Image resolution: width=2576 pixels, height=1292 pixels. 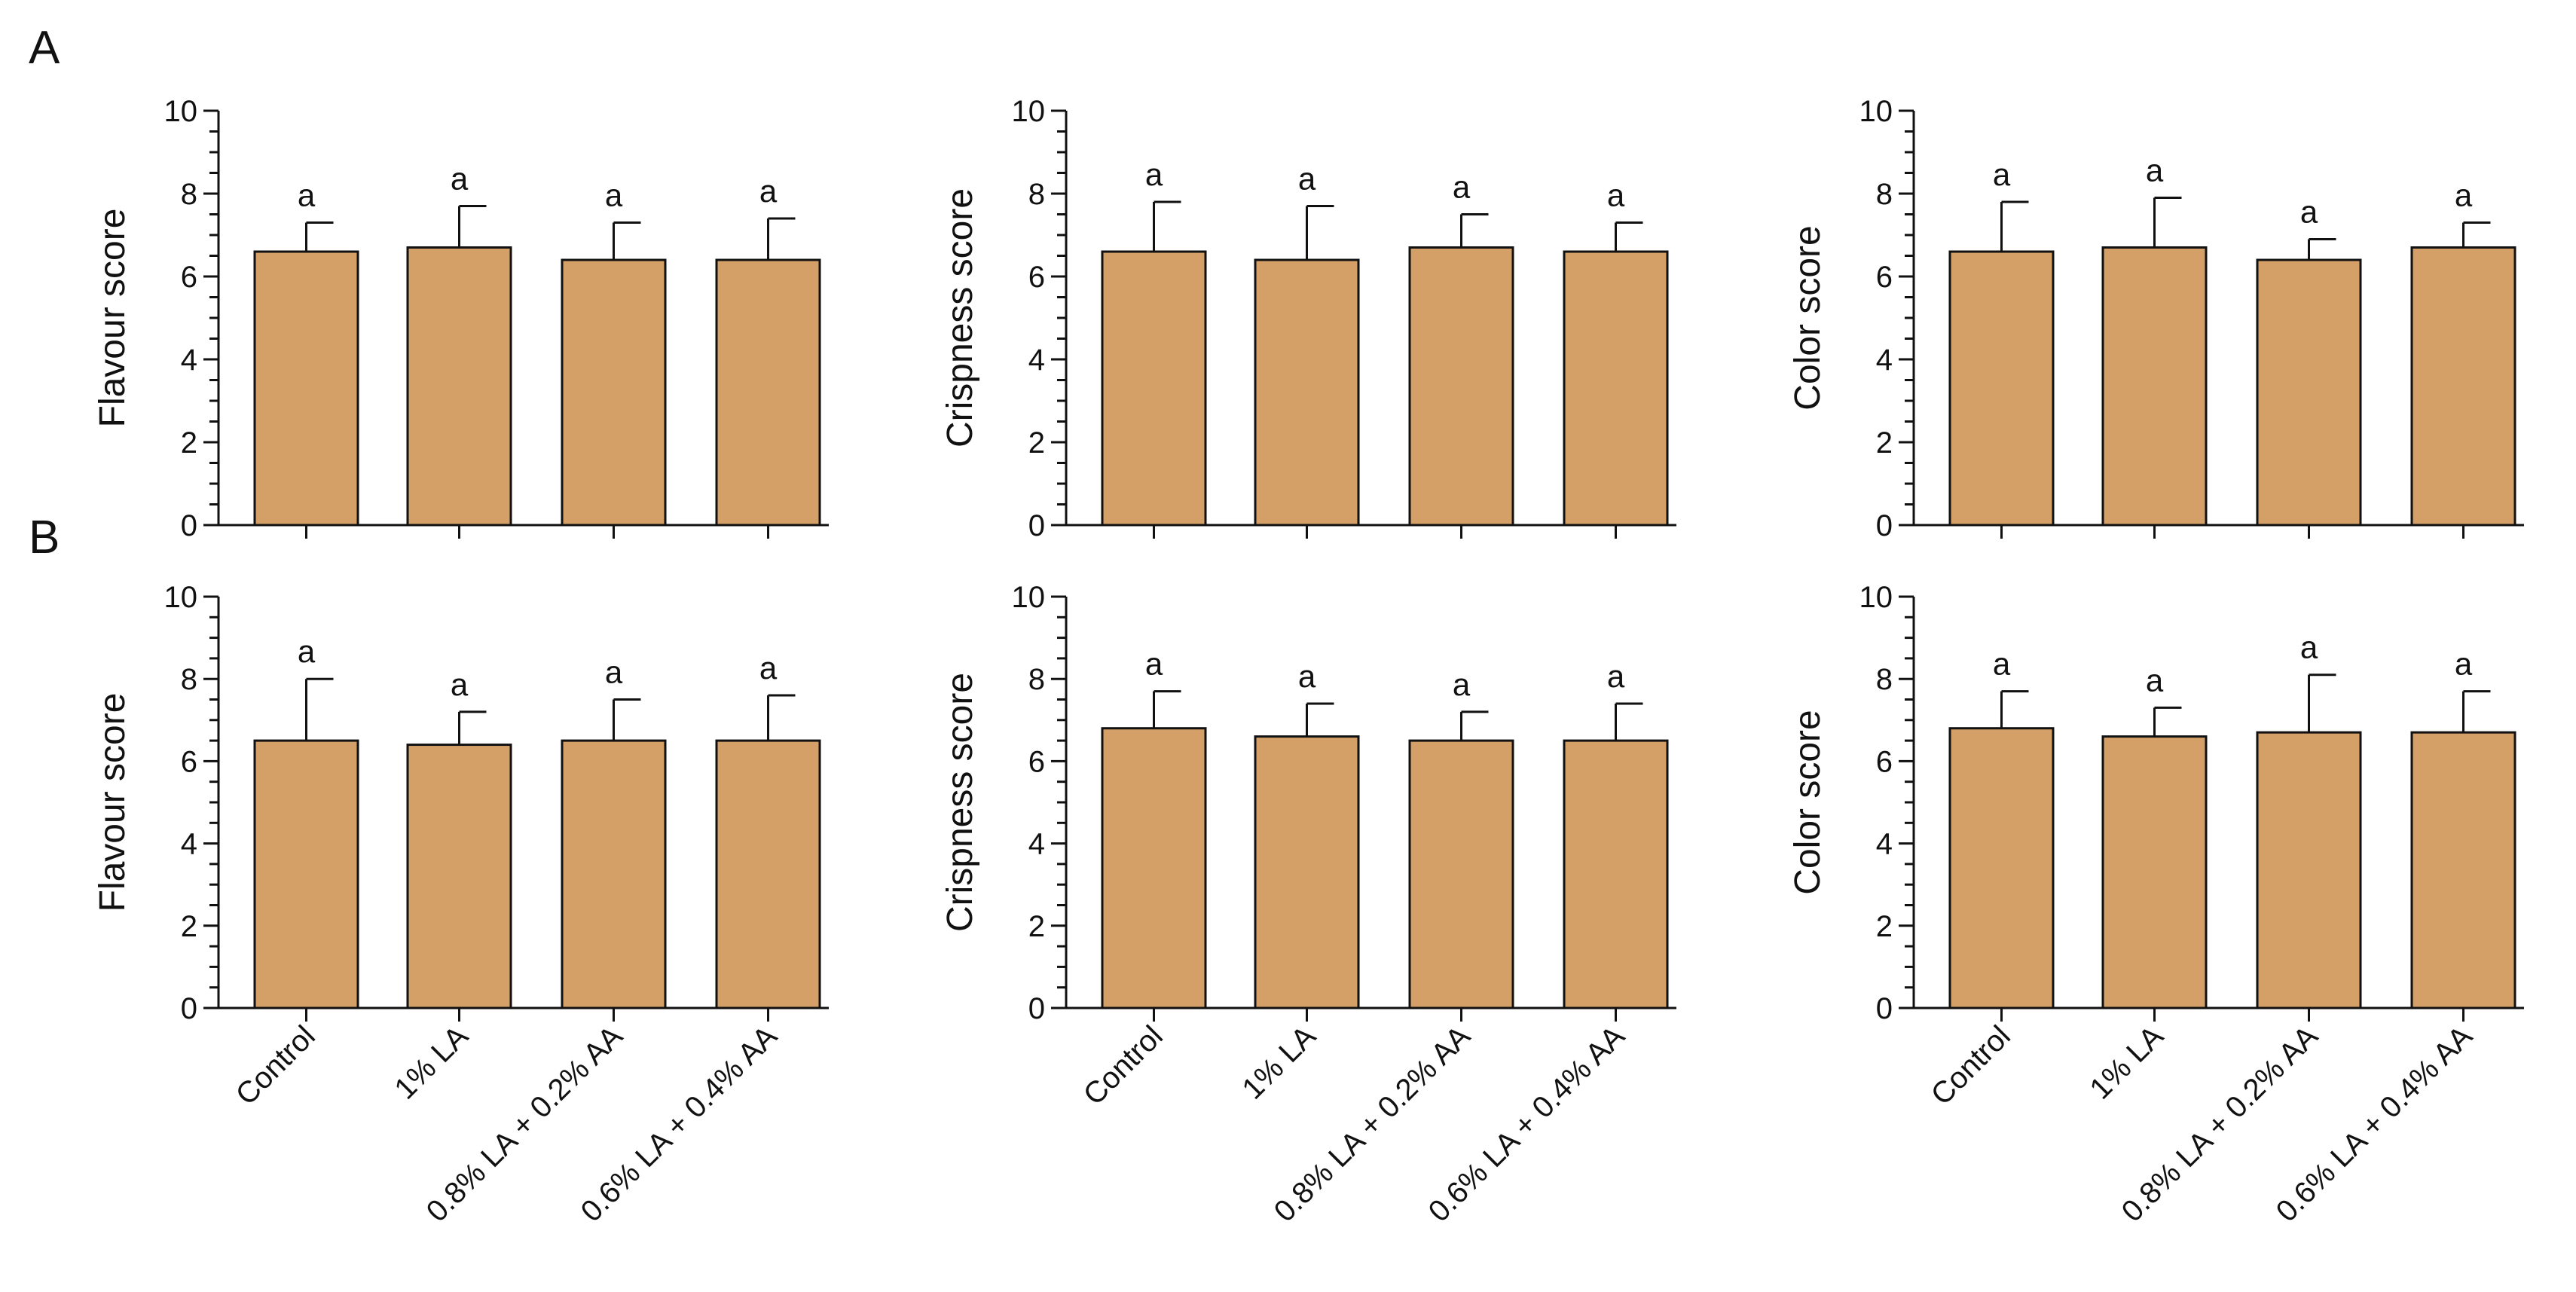 I want to click on chart-A-color: 0 2 4 6 8 10 Color score a a a a, so click(x=2156, y=318).